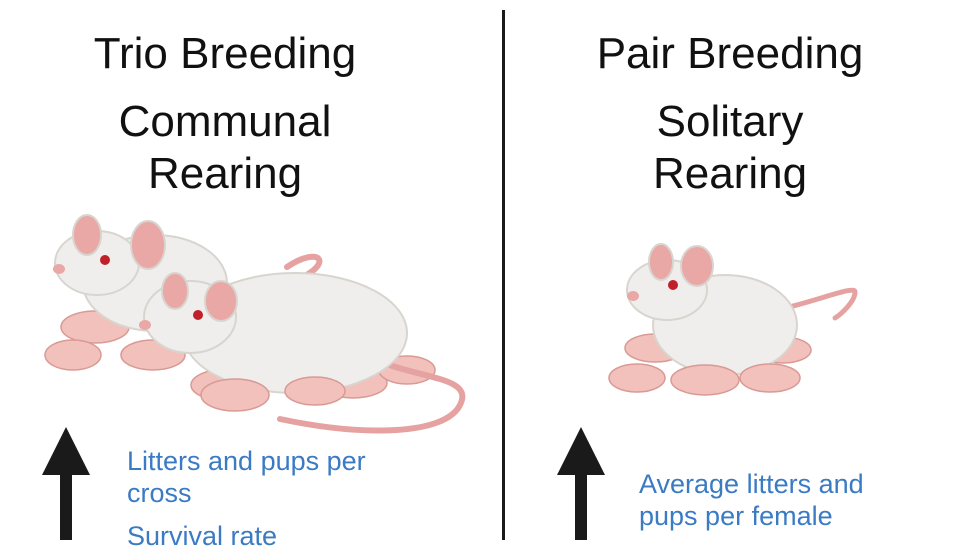  What do you see at coordinates (751, 500) in the screenshot?
I see `average-litters-outcome: Average litters and pups per female` at bounding box center [751, 500].